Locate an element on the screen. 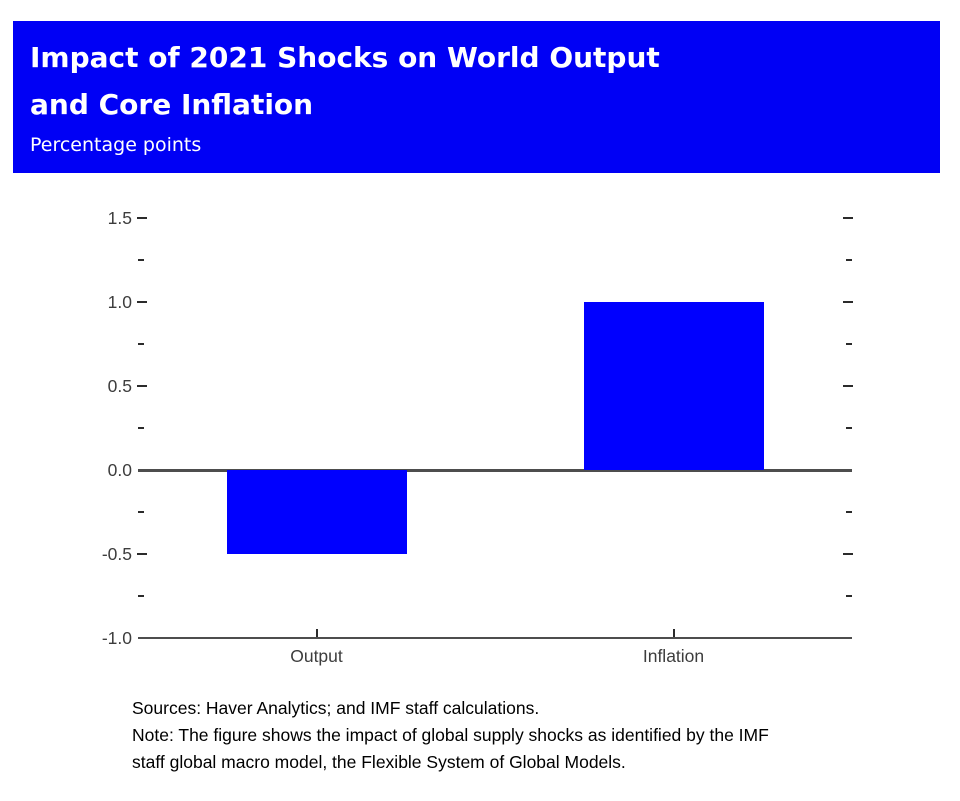  y-axis-tick-label: 0.0 is located at coordinates (119, 470).